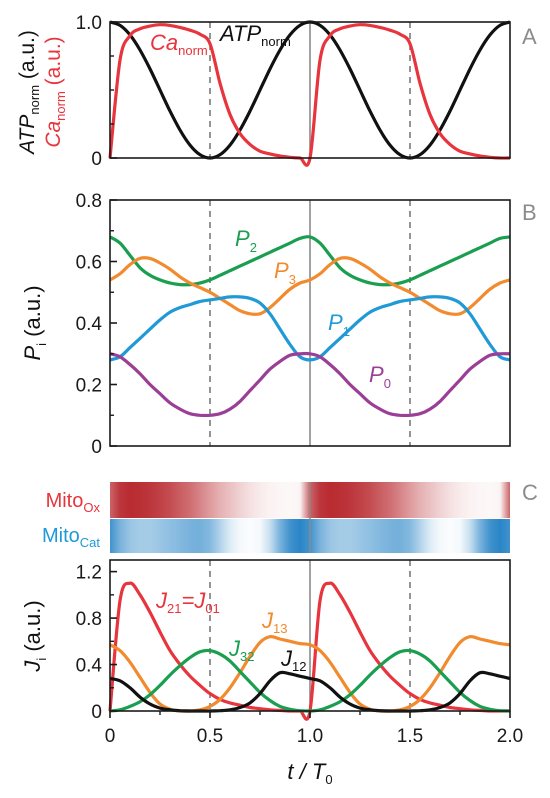 The height and width of the screenshot is (798, 550). Describe the element at coordinates (380, 376) in the screenshot. I see `p0-label: P0` at that location.